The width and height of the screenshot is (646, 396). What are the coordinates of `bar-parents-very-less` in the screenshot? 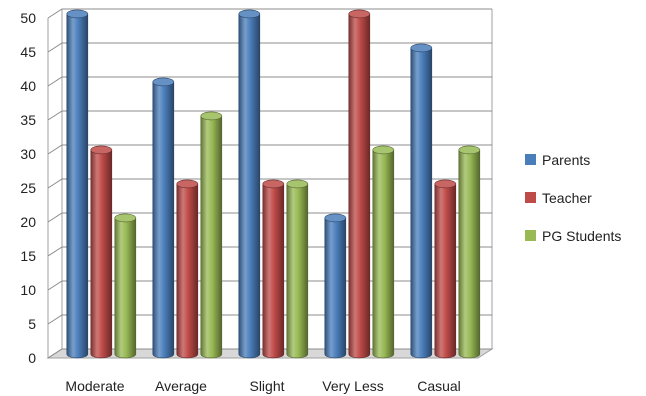 It's located at (335, 286).